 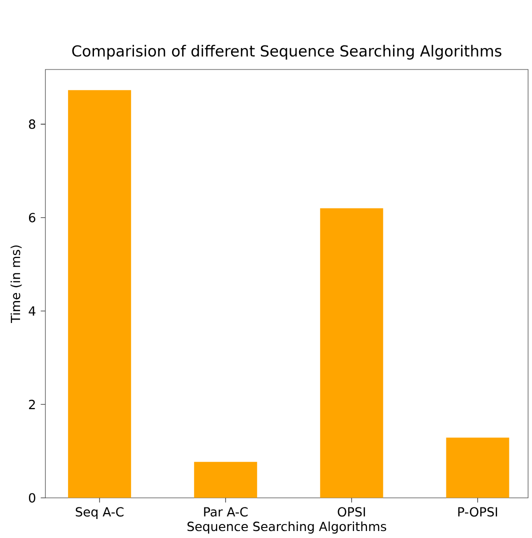 I want to click on y-tick-label: 0, so click(x=32, y=498).